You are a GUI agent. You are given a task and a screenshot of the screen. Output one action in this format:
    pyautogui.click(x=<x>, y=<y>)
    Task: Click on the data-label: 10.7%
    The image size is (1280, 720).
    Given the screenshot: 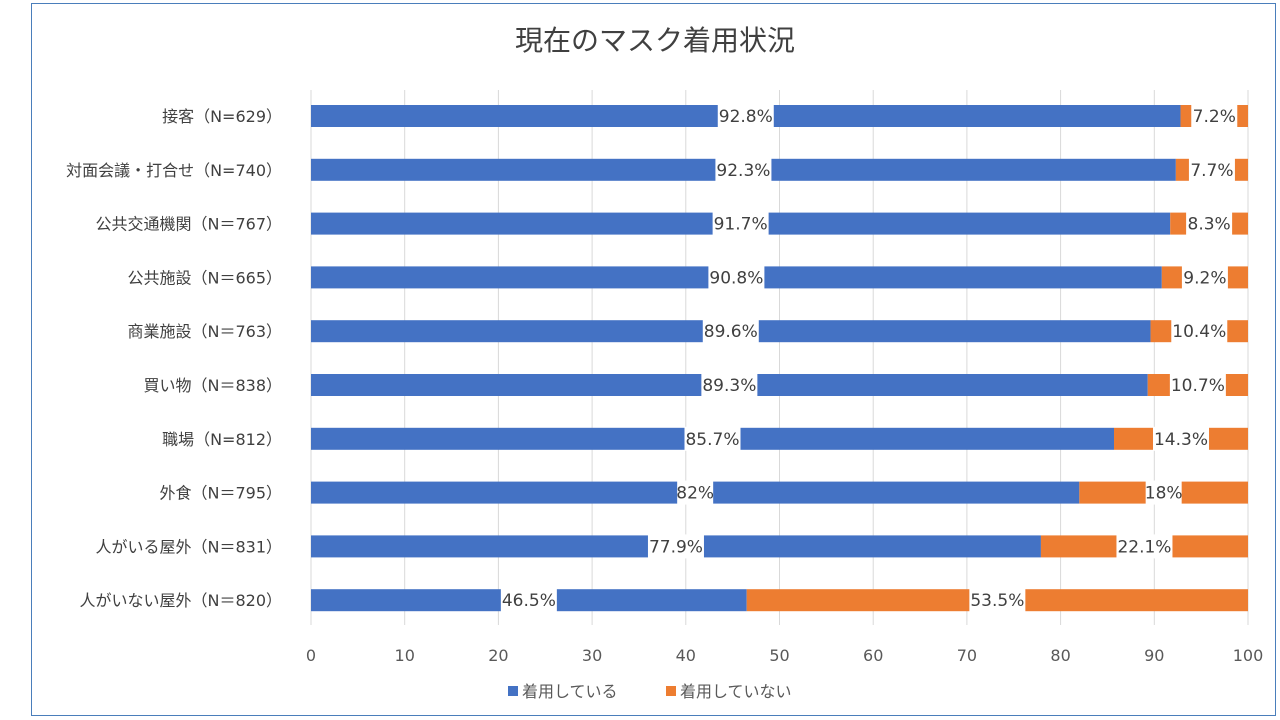 What is the action you would take?
    pyautogui.click(x=1198, y=386)
    